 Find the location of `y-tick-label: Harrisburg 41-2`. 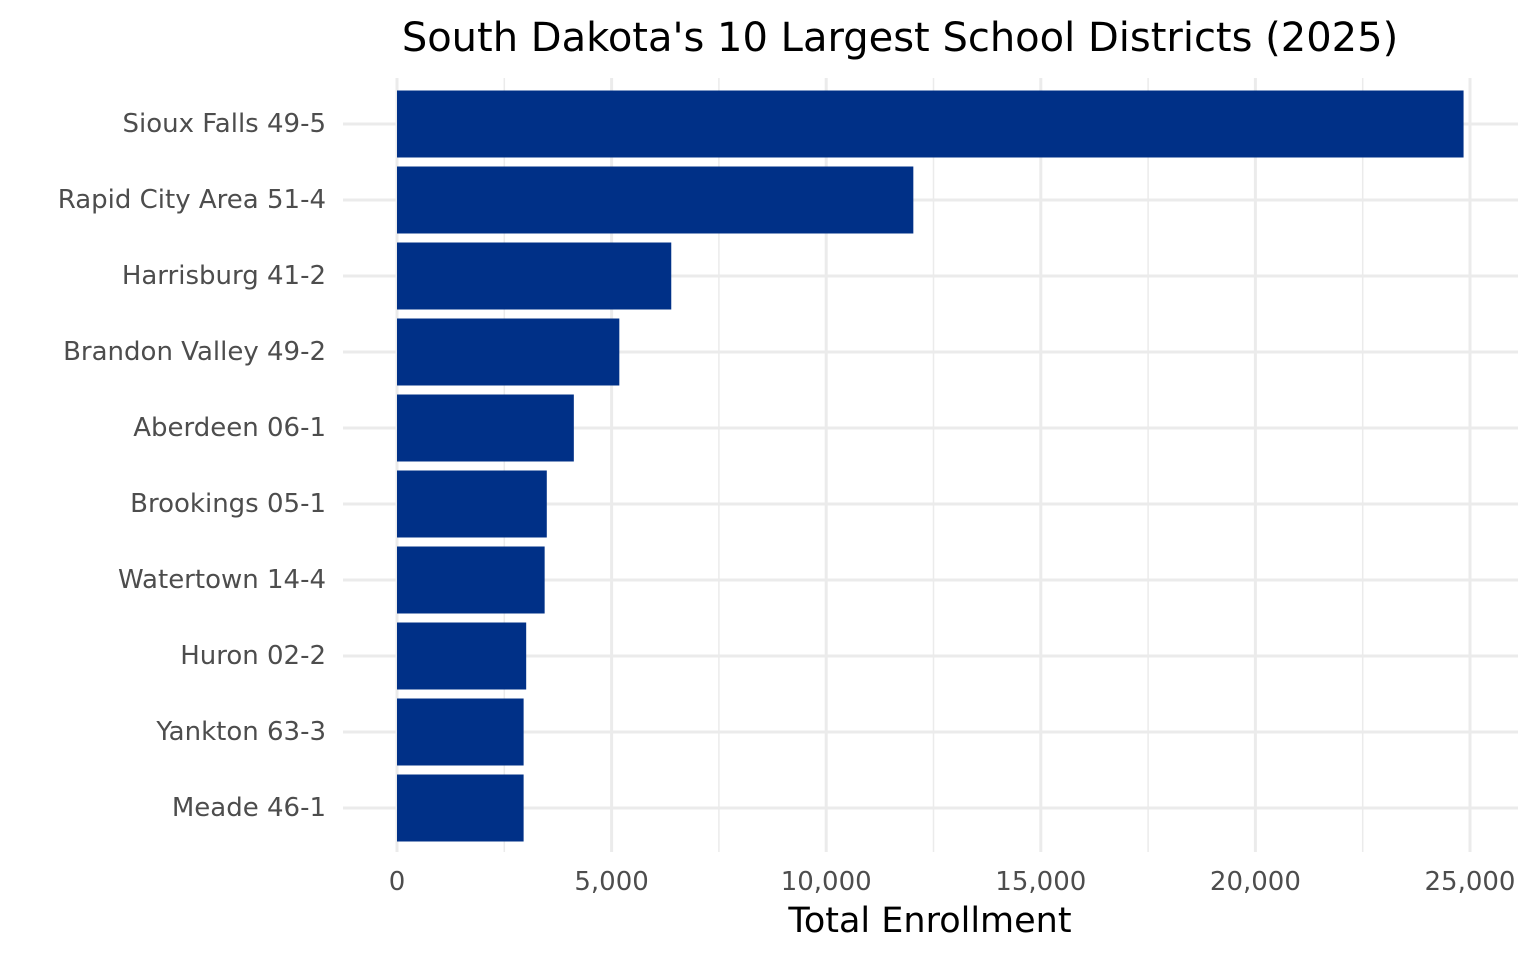

y-tick-label: Harrisburg 41-2 is located at coordinates (224, 276).